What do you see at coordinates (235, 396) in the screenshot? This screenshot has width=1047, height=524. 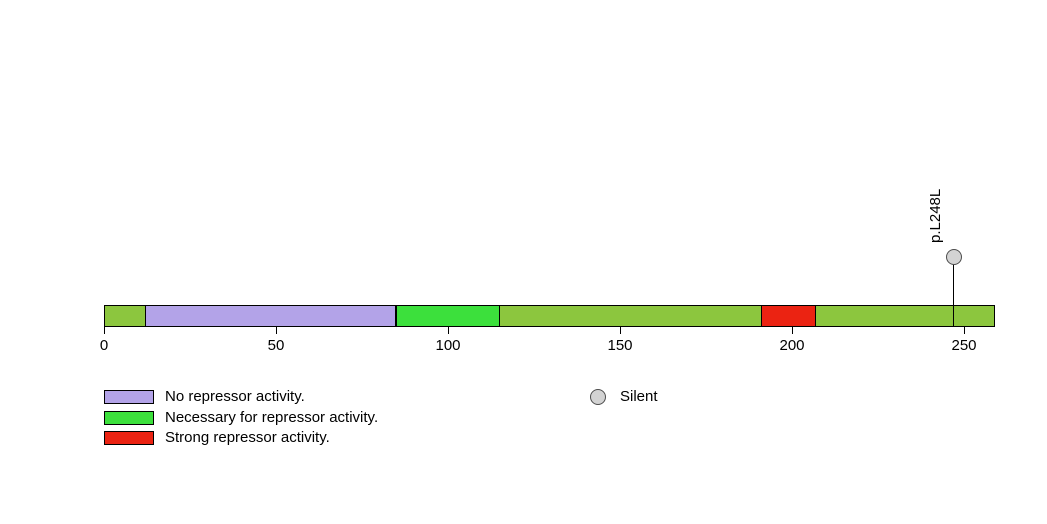 I see `legend-label: No repressor activity.` at bounding box center [235, 396].